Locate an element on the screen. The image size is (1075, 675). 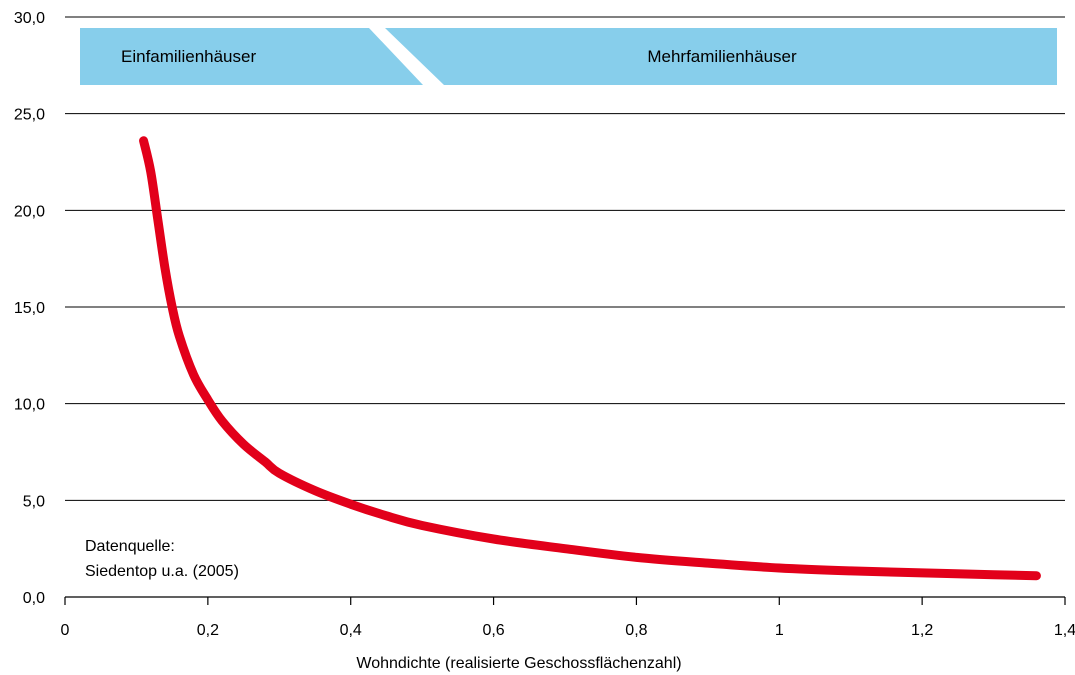
data-source-note: Datenquelle: Siedentop u.a. (2005) is located at coordinates (162, 559).